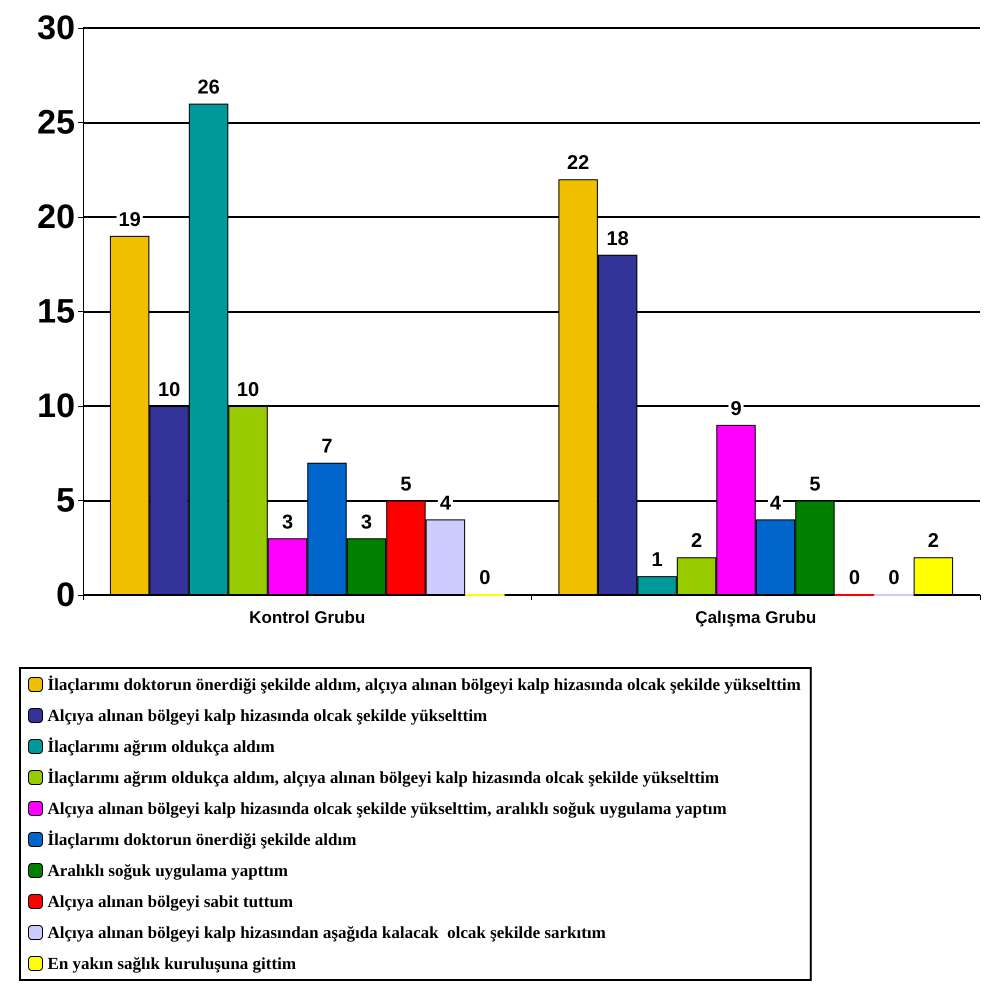  Describe the element at coordinates (736, 409) in the screenshot. I see `data-label: 9` at that location.